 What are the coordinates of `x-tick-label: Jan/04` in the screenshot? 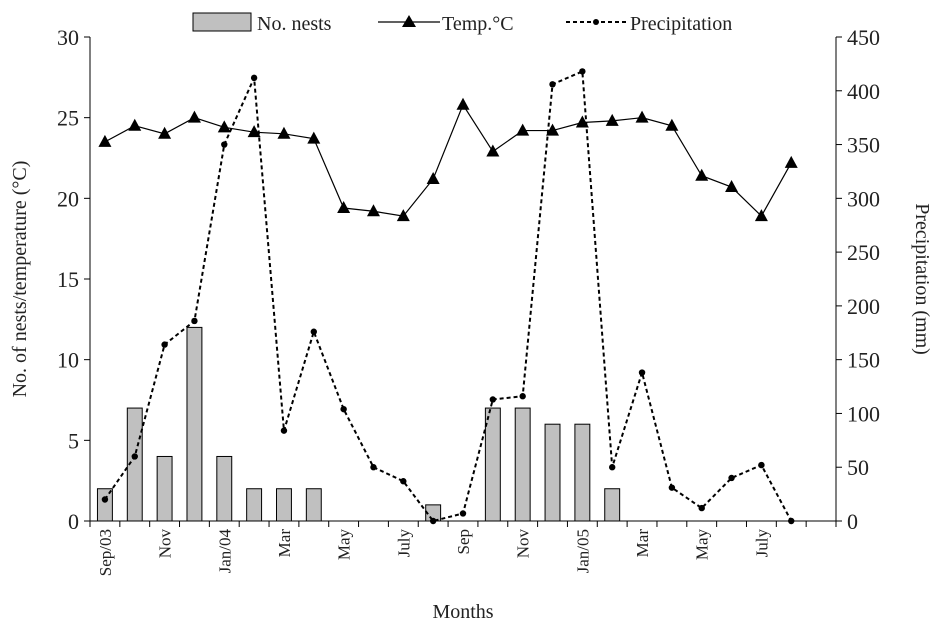 It's located at (224, 551).